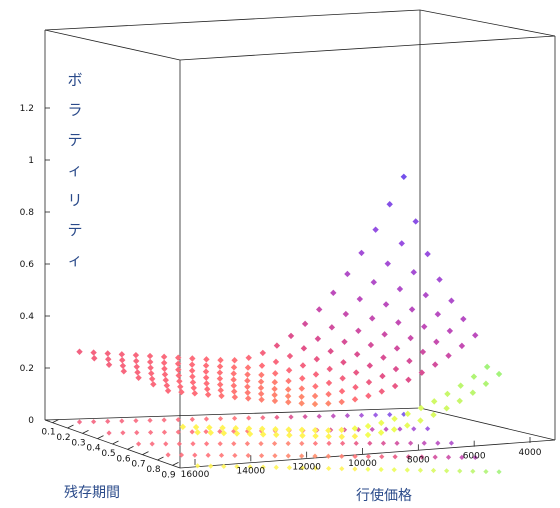 This screenshot has height=508, width=560. Describe the element at coordinates (74, 230) in the screenshot. I see `z-axis-label-char: テ` at that location.